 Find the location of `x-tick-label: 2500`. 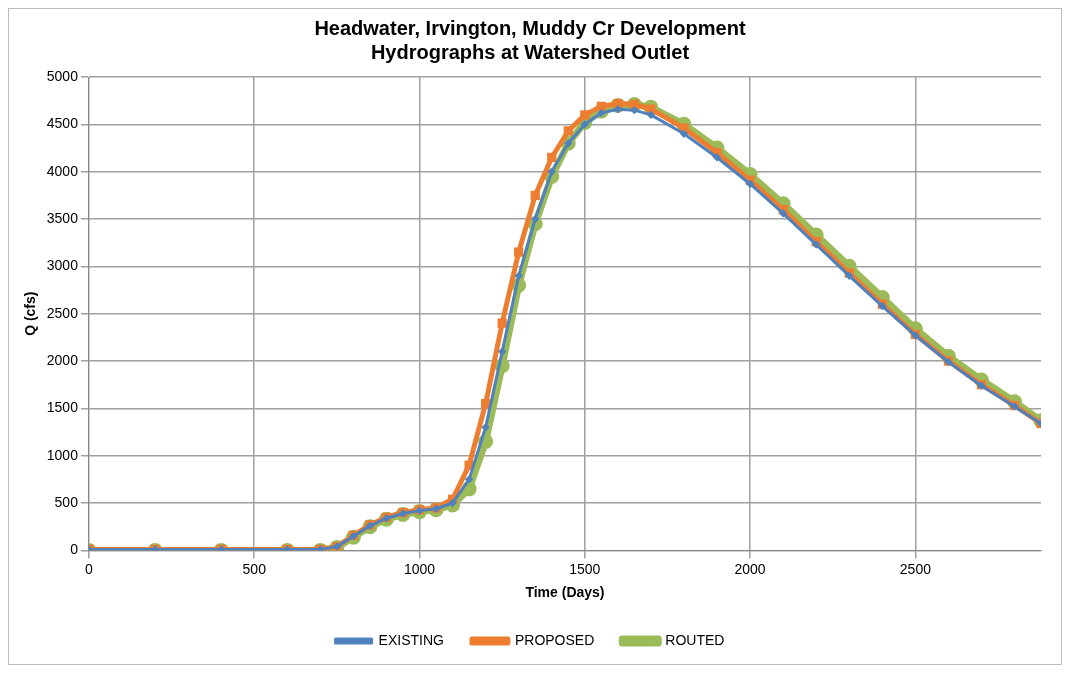

x-tick-label: 2500 is located at coordinates (915, 568).